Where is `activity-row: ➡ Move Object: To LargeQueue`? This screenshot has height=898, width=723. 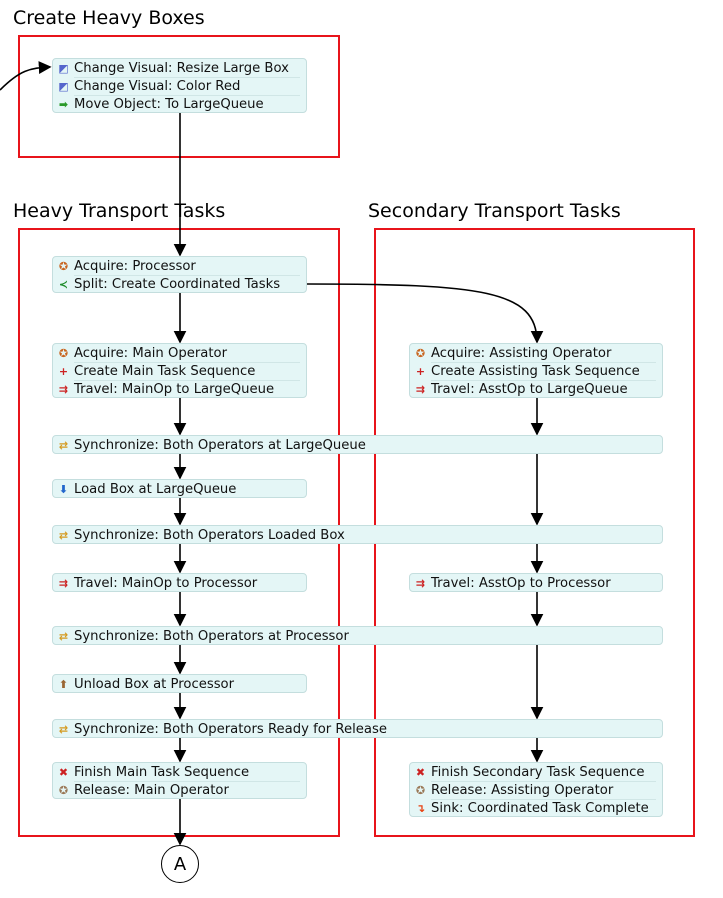
activity-row: ➡ Move Object: To LargeQueue is located at coordinates (178, 104).